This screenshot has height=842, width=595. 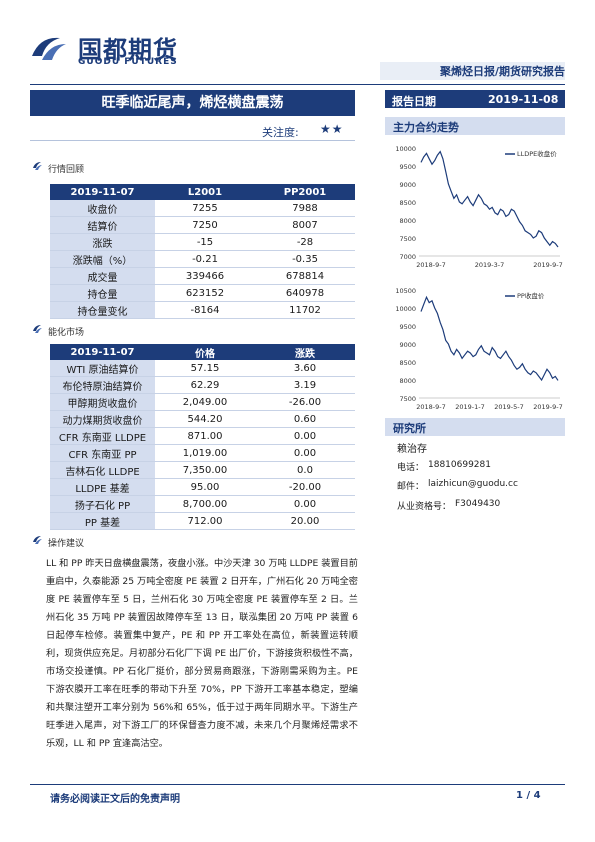 I want to click on x-tick-label: 2019-5-7, so click(x=509, y=407).